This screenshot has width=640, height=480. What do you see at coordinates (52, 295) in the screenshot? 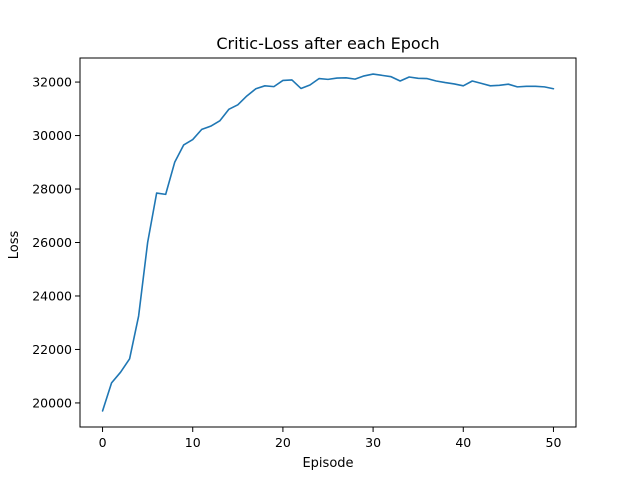
I see `y-tick-label: 24000` at bounding box center [52, 295].